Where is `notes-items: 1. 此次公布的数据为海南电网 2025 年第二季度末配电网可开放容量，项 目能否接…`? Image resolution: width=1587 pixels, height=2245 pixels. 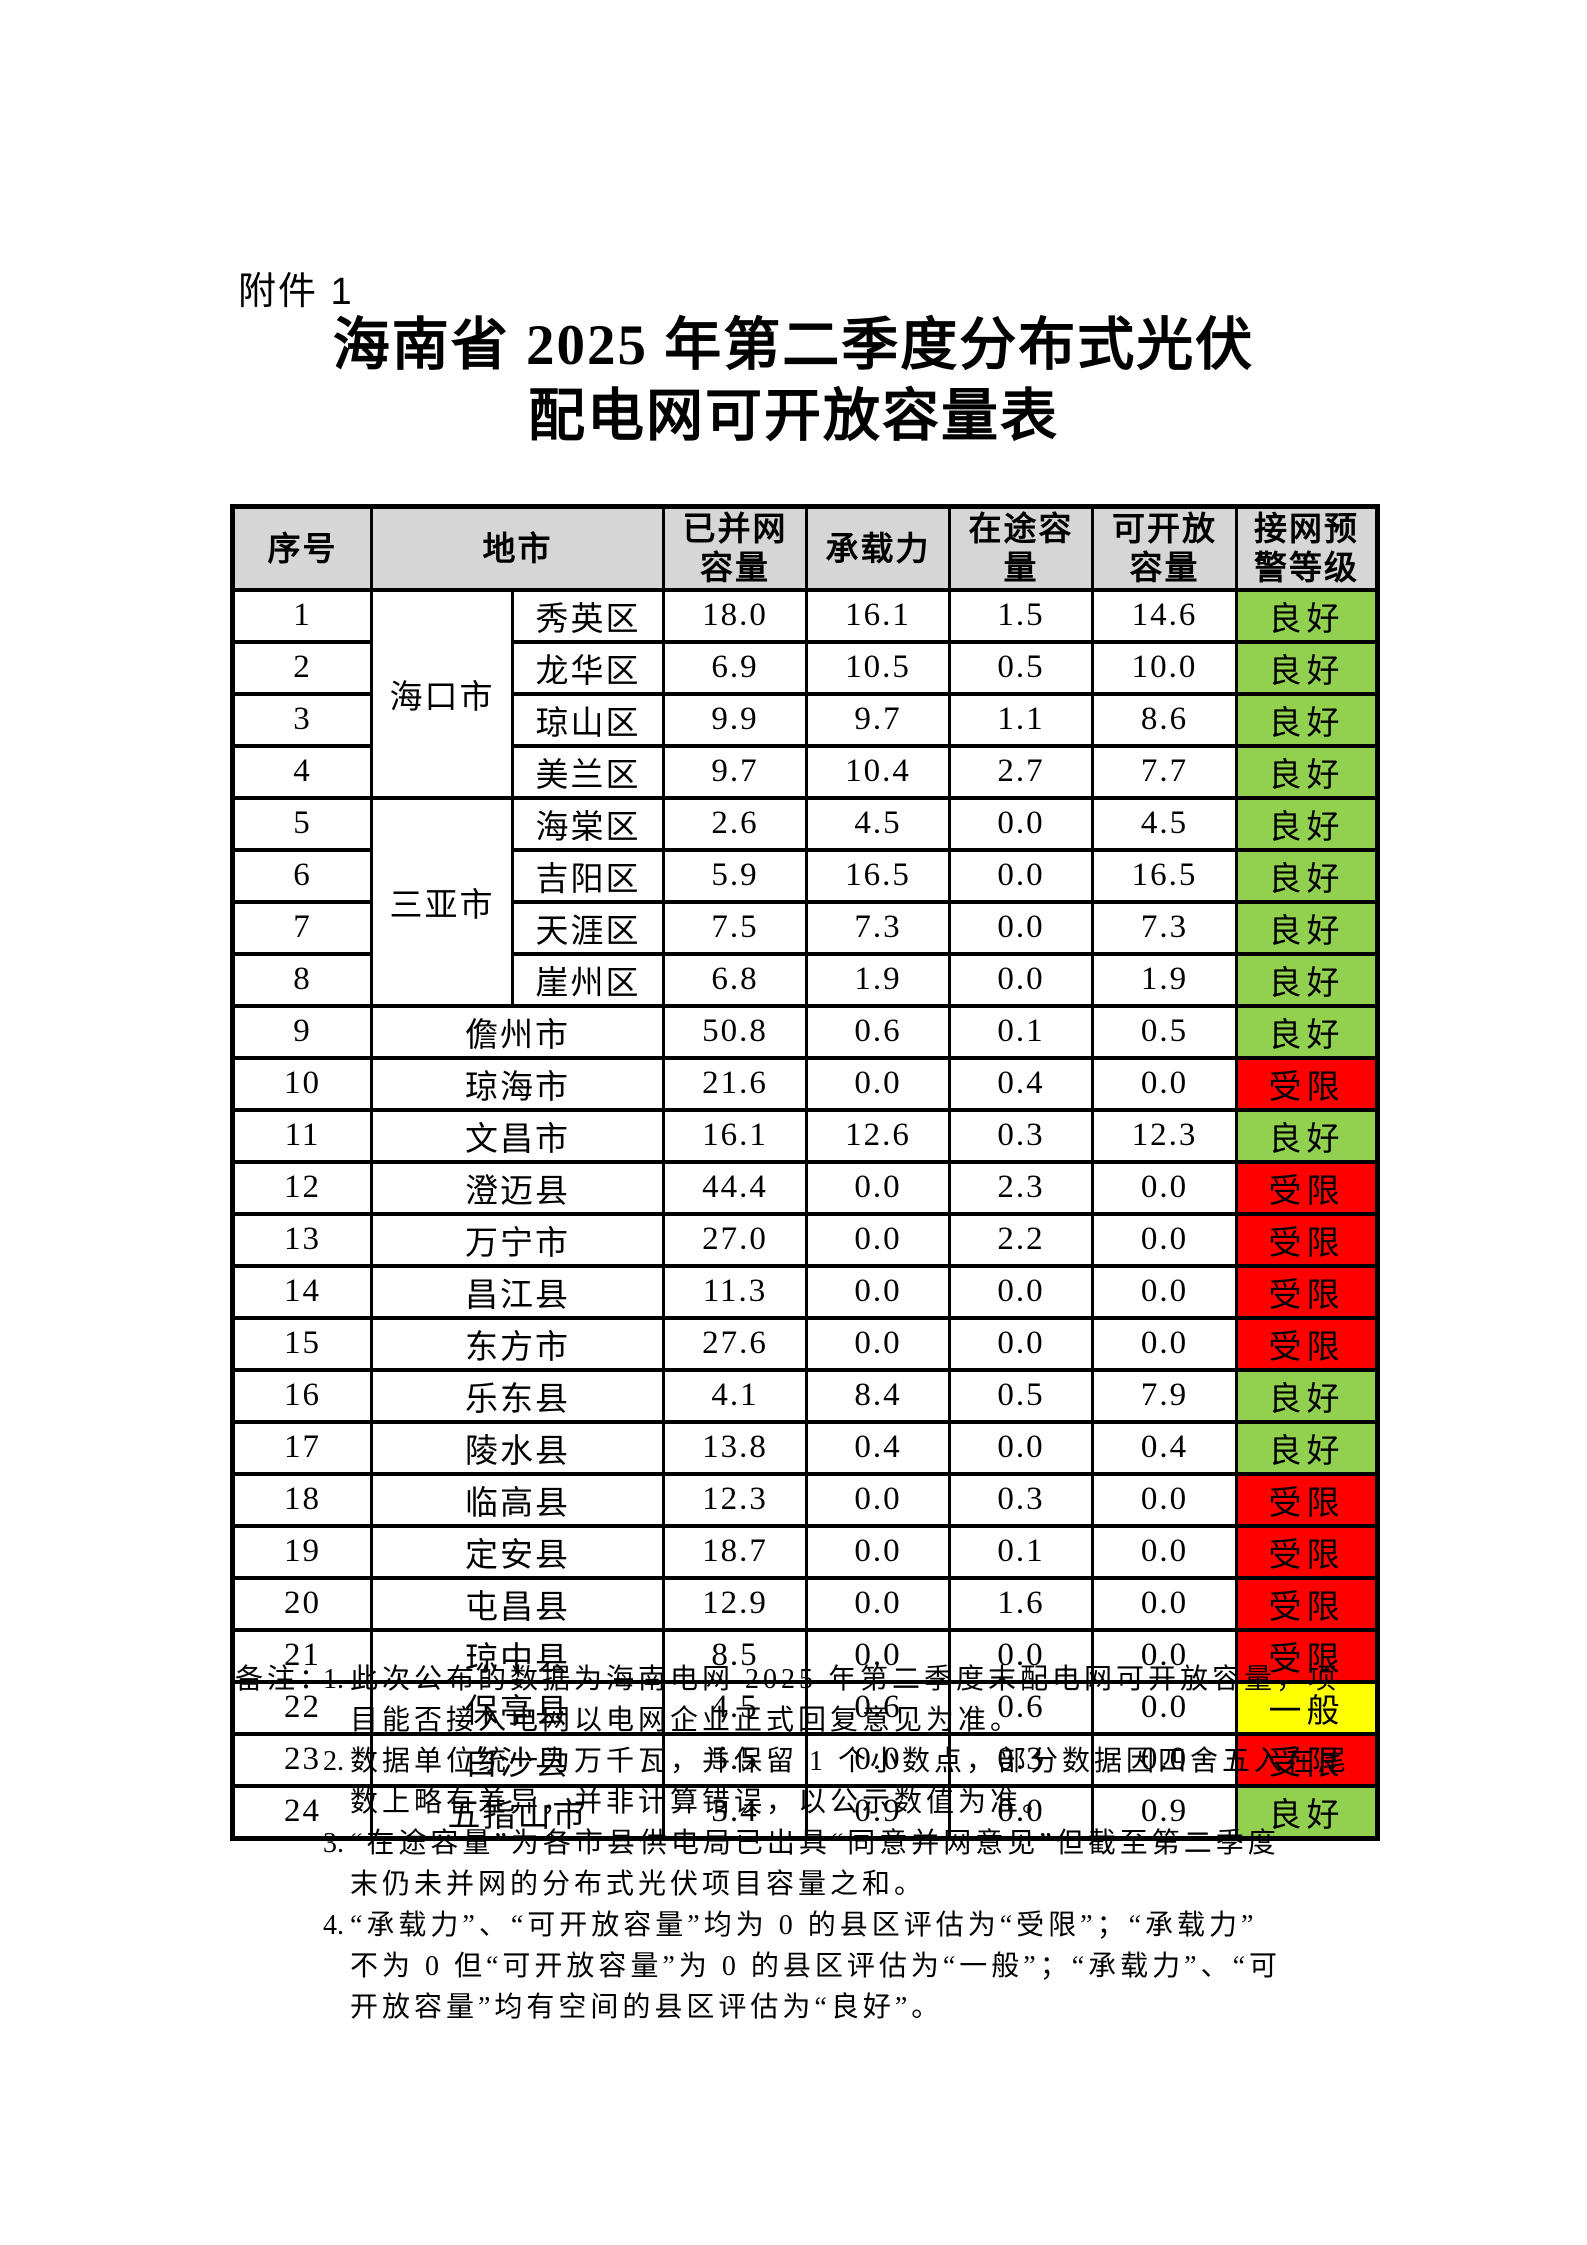 notes-items: 1. 此次公布的数据为海南电网 2025 年第二季度末配电网可开放容量，项 目能否接… is located at coordinates (859, 1843).